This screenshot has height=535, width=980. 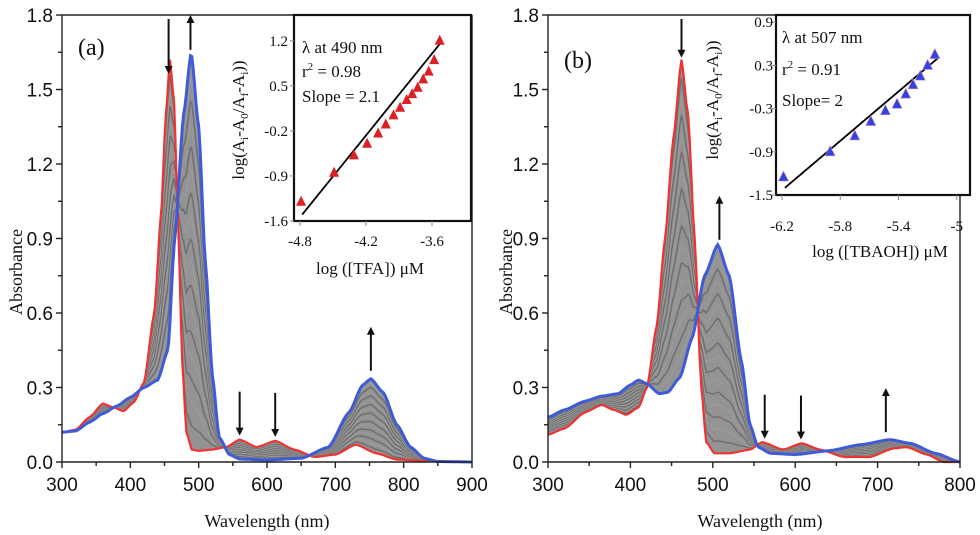 I want to click on panel-label-a: (a), so click(x=91, y=48).